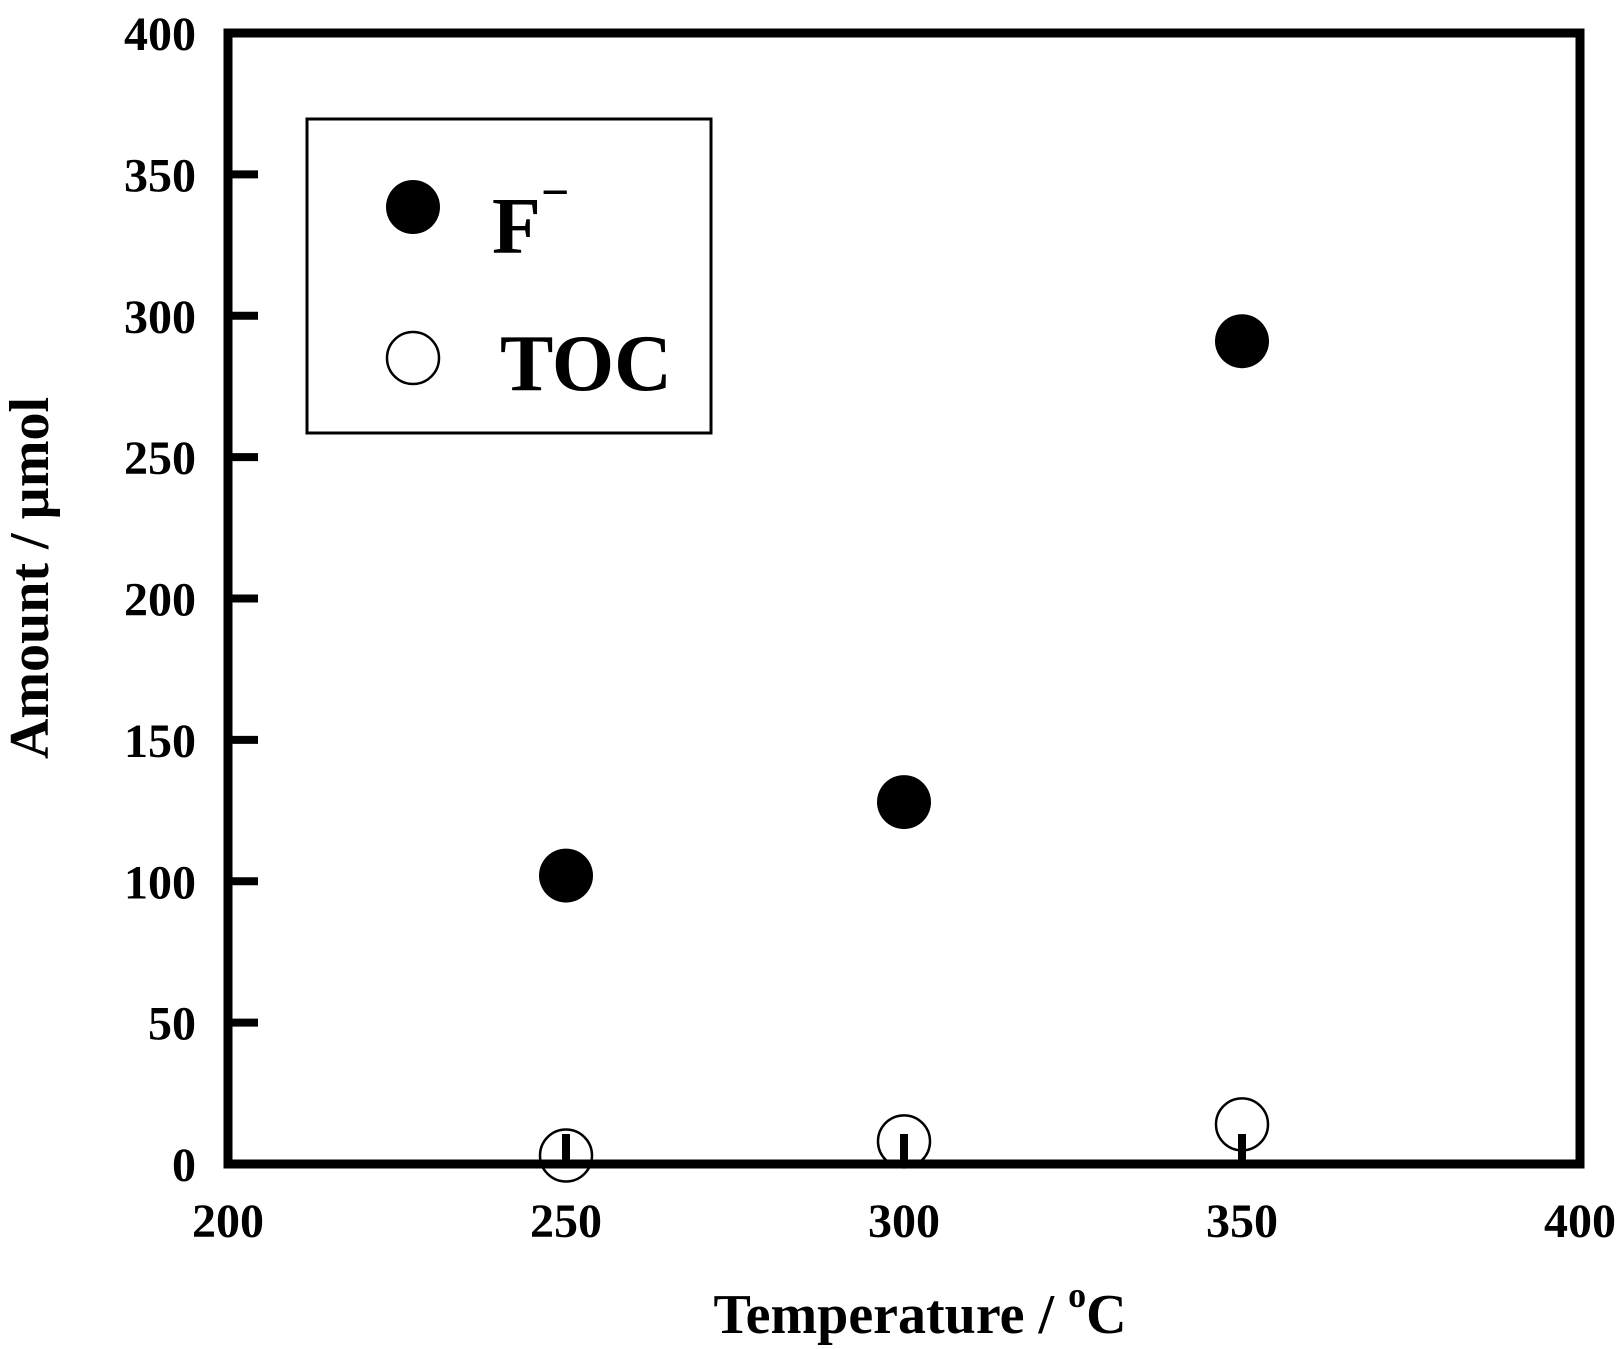  I want to click on y-tick-label: 400, so click(160, 34).